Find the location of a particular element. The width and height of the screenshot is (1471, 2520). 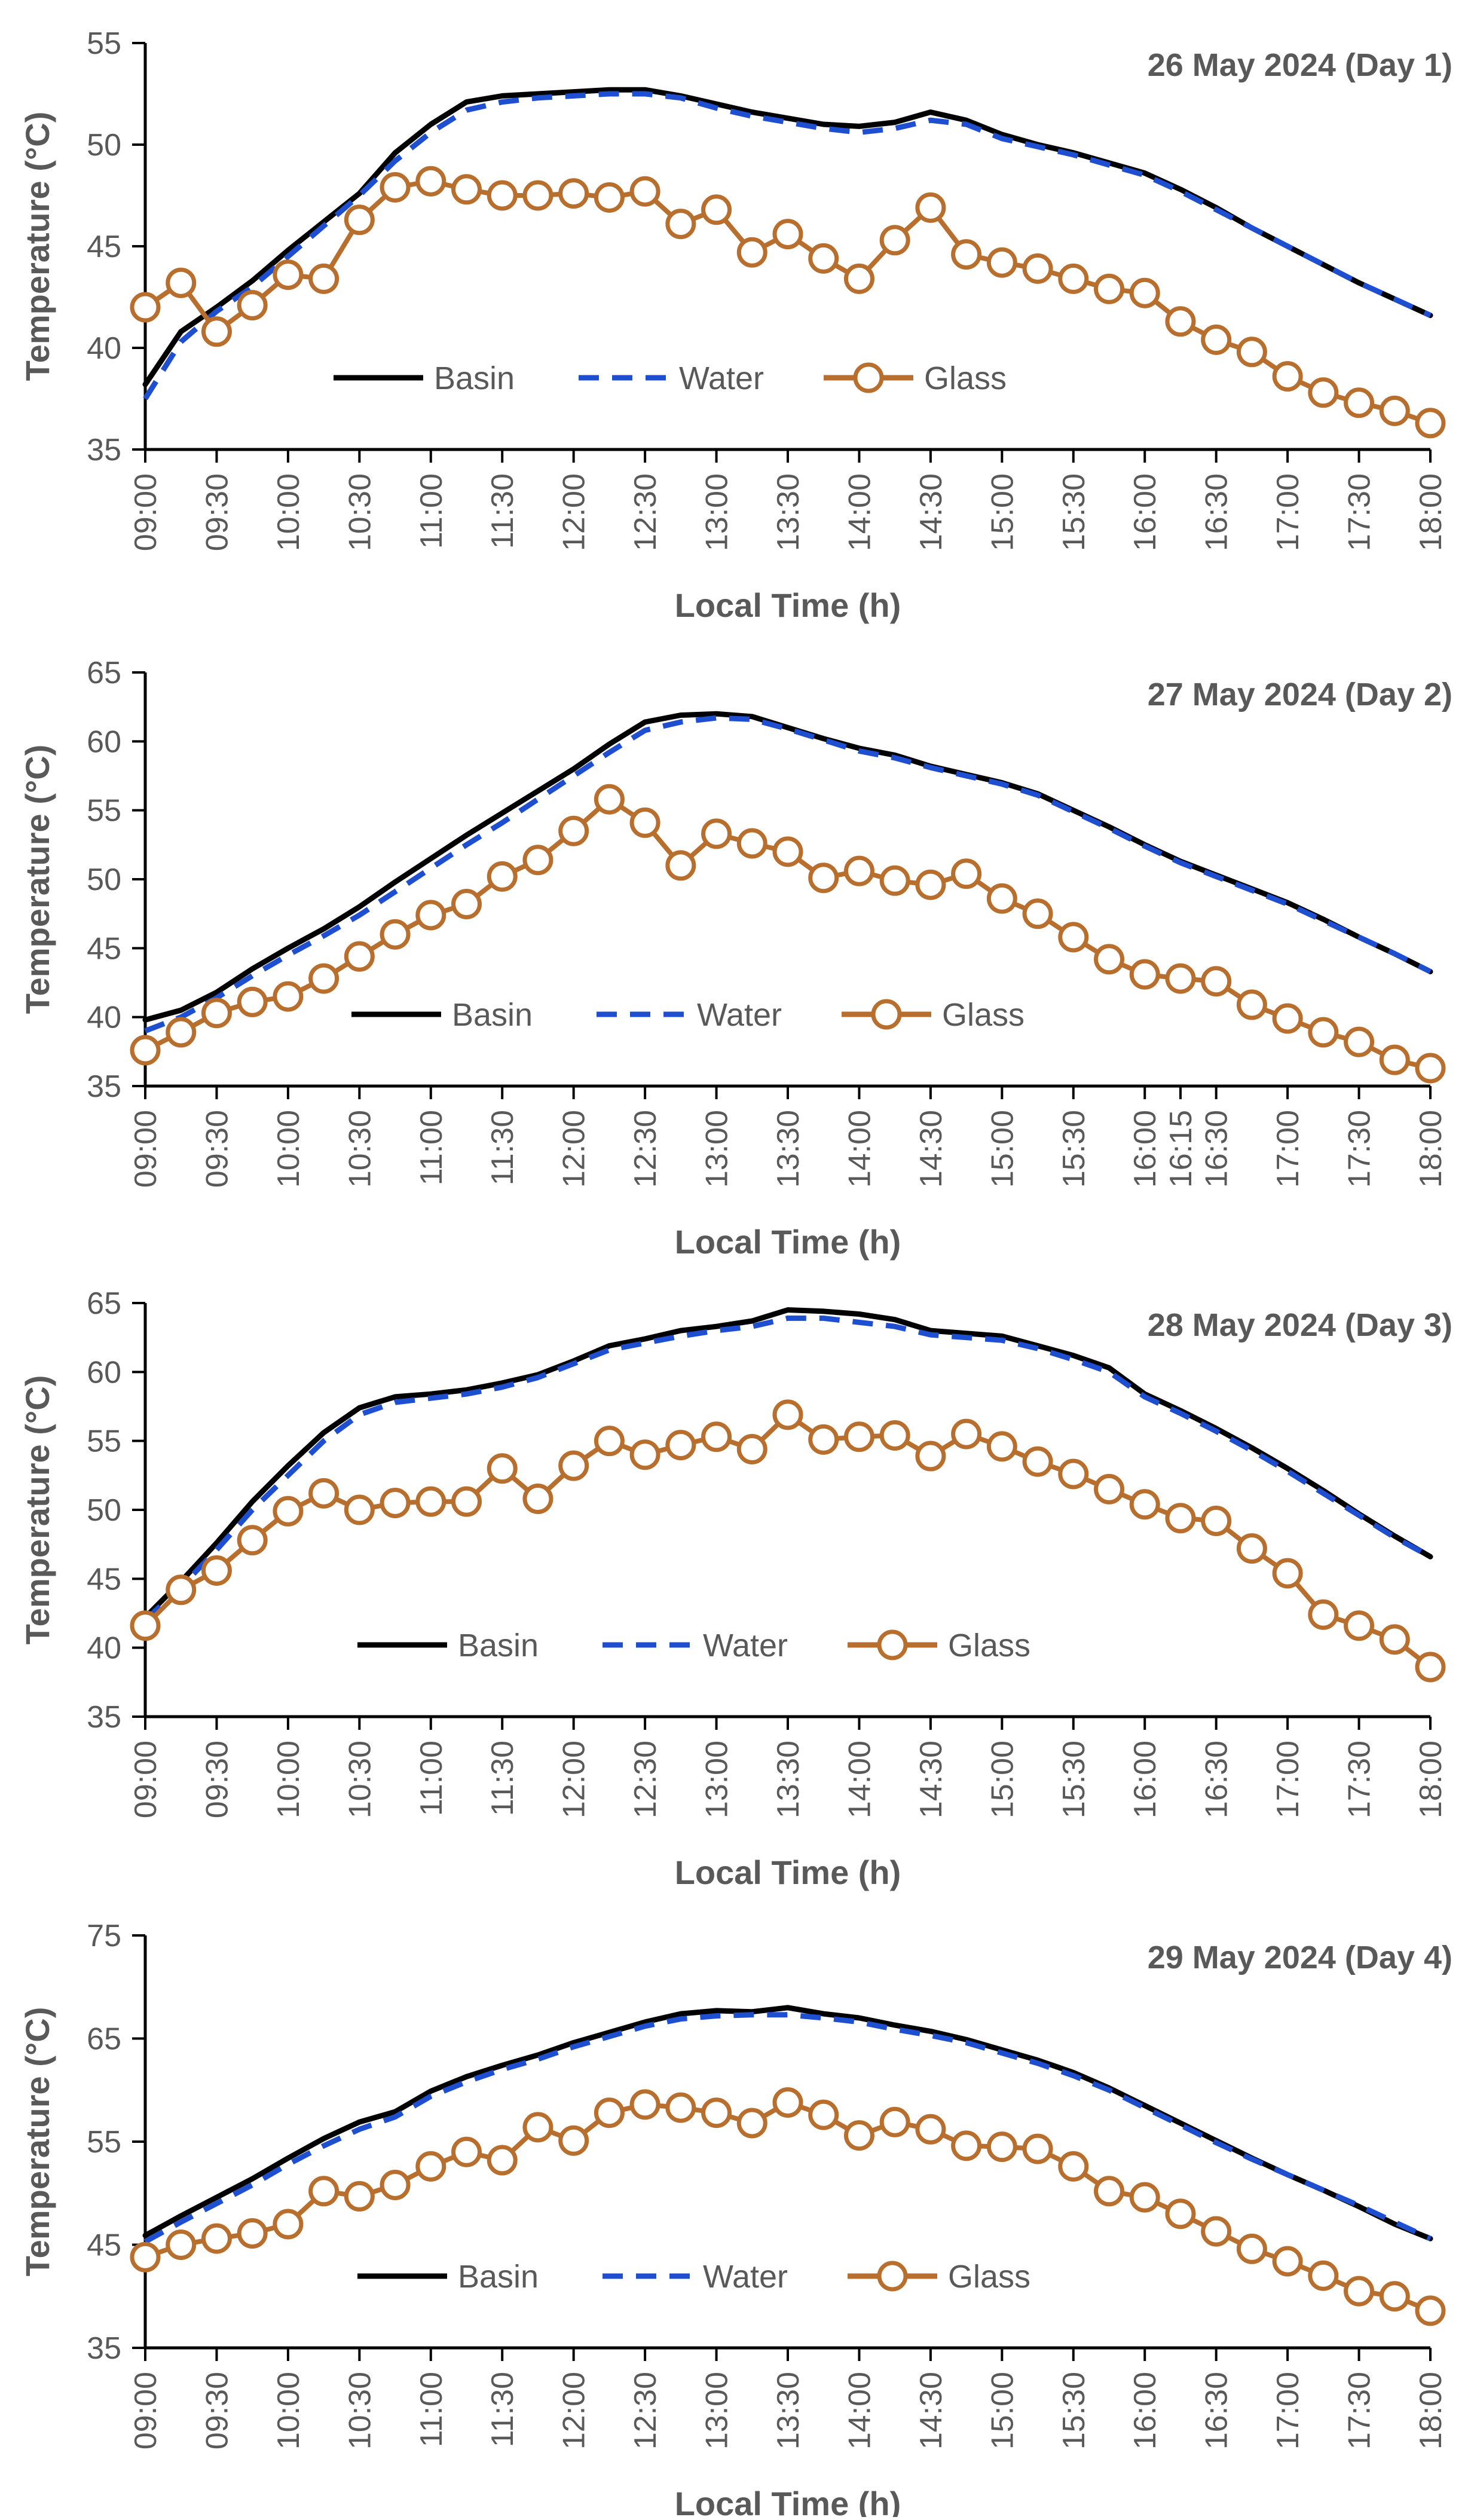

x-tick-label: 15:00 is located at coordinates (1002, 1149).